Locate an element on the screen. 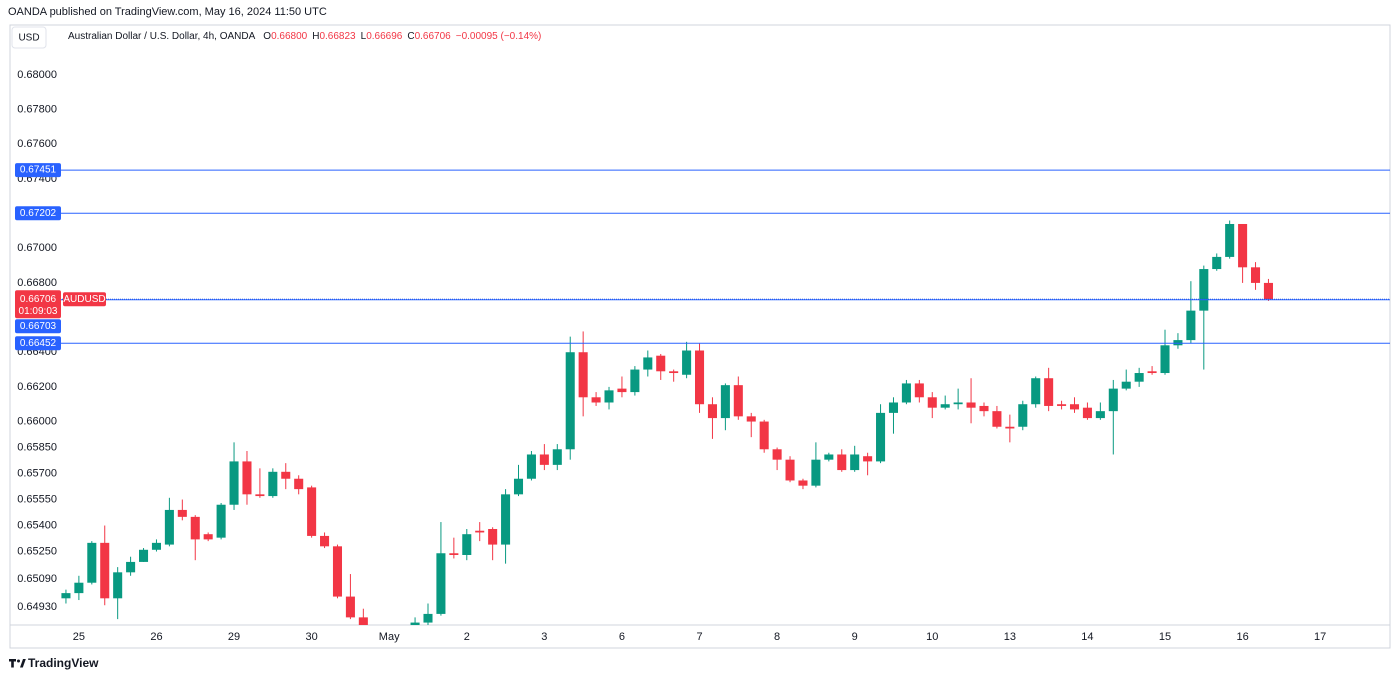 Image resolution: width=1400 pixels, height=679 pixels. hline-price-label: 0.66452 is located at coordinates (38, 343).